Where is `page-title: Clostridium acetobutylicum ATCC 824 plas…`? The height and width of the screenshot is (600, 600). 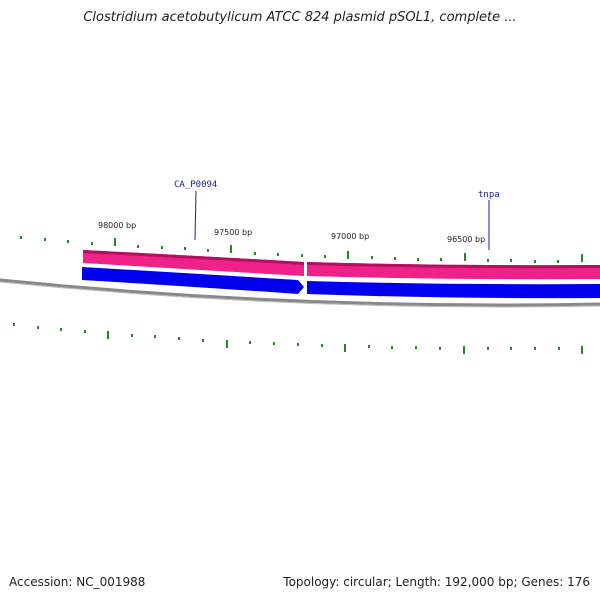
page-title: Clostridium acetobutylicum ATCC 824 plas… is located at coordinates (300, 17).